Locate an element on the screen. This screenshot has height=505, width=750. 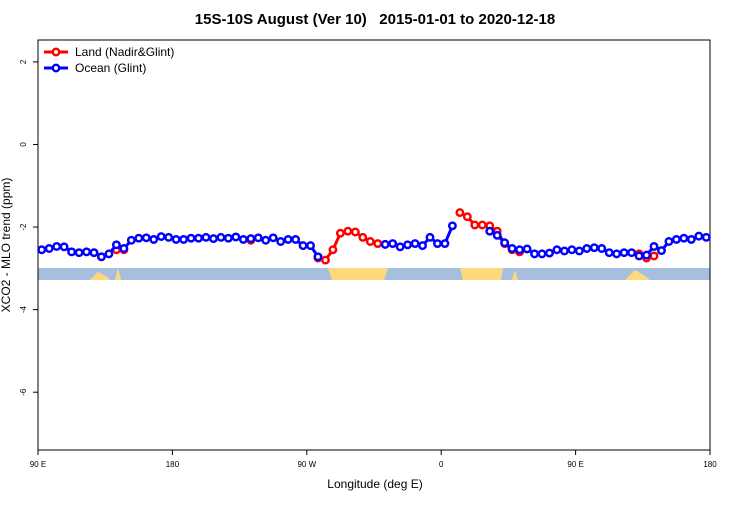
x-tick-label: 180 is located at coordinates (710, 464).